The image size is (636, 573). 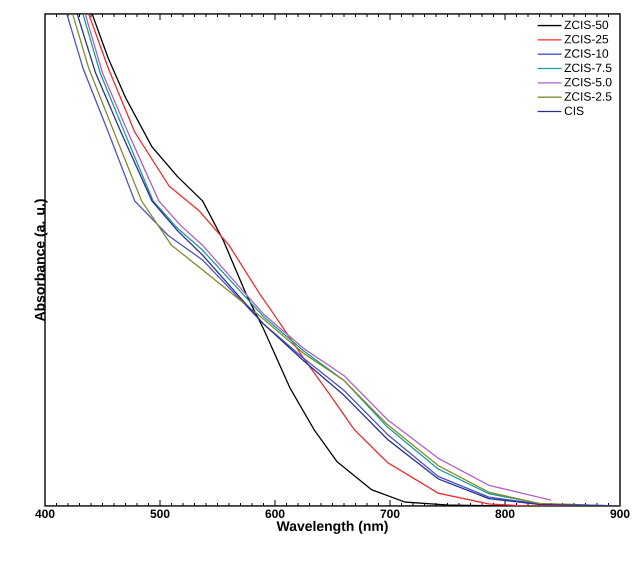 What do you see at coordinates (586, 53) in the screenshot?
I see `legend-label: ZCIS-10` at bounding box center [586, 53].